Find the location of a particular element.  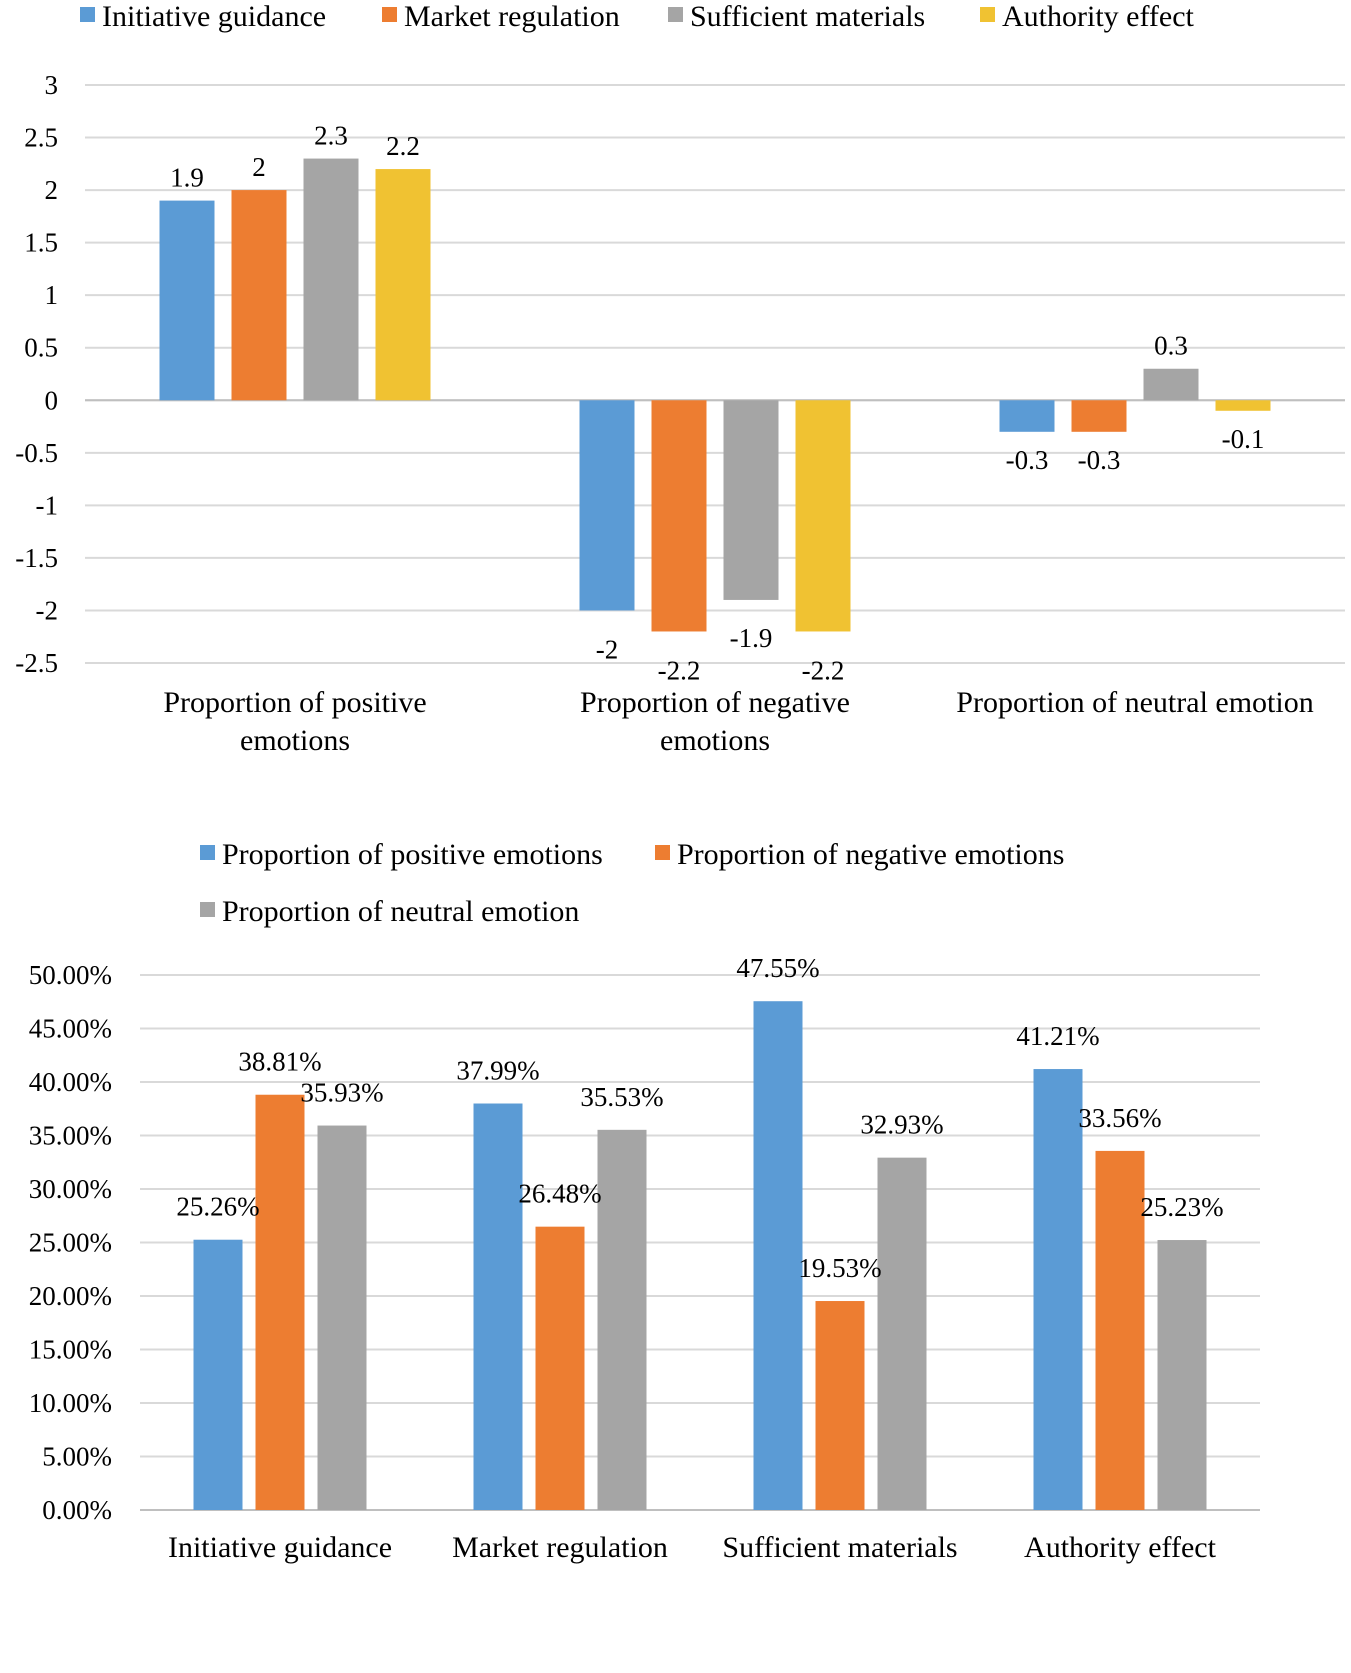

chart2-data-label: 38.81% is located at coordinates (279, 1062).